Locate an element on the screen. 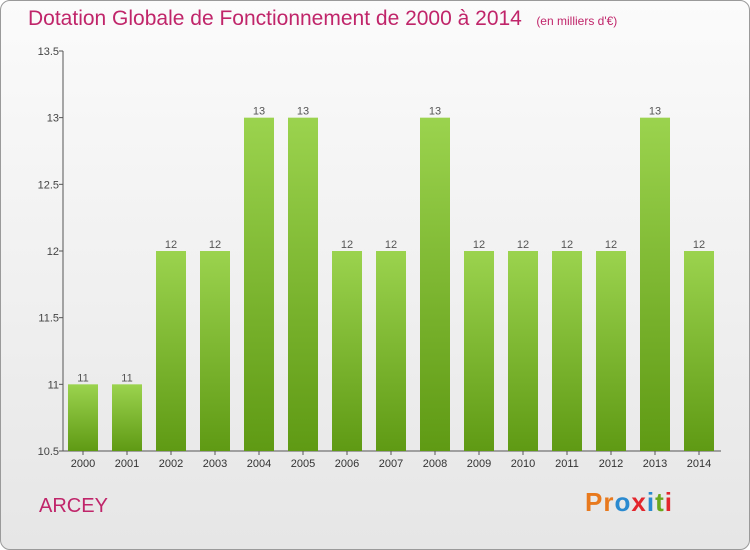 This screenshot has height=550, width=750. bar-2008 is located at coordinates (435, 284).